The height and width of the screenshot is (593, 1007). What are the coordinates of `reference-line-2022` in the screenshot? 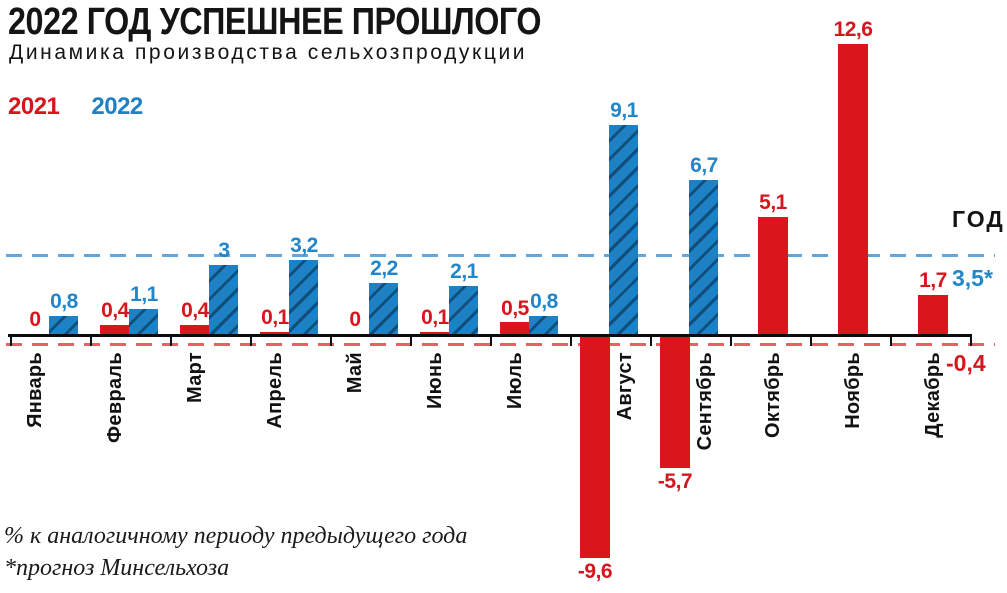 It's located at (500, 255).